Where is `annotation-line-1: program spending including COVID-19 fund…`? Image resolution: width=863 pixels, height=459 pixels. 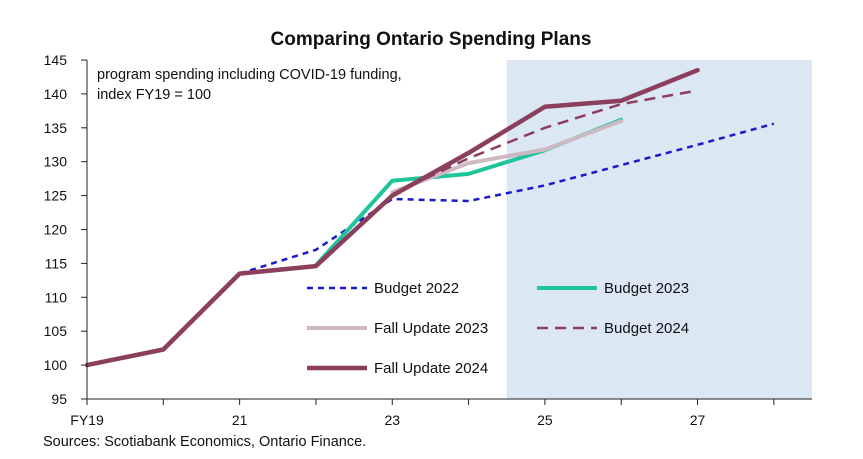
annotation-line-1: program spending including COVID-19 fund… is located at coordinates (249, 75).